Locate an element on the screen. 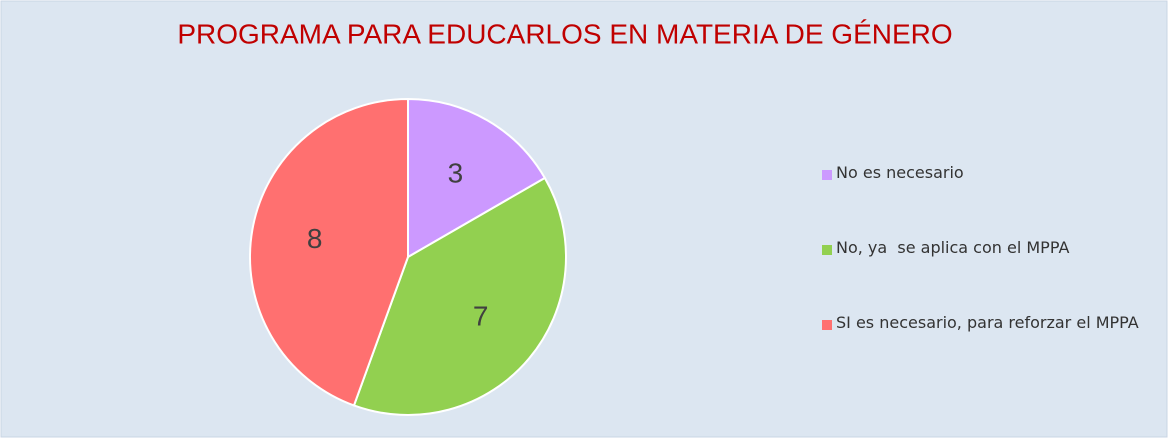  data-label: 8 is located at coordinates (315, 238).